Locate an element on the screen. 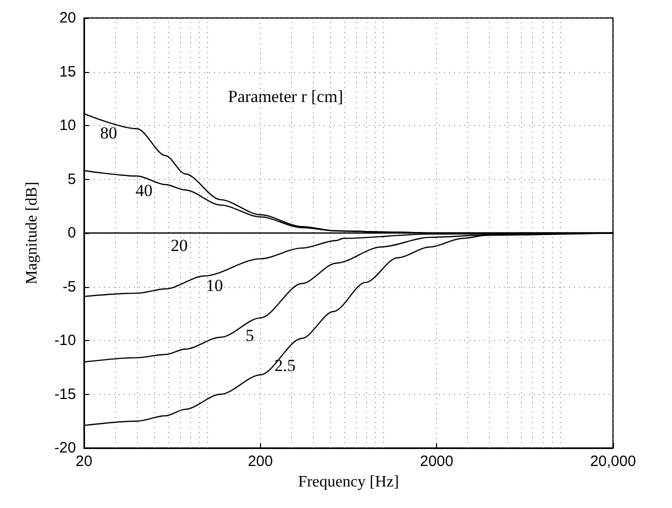 The image size is (672, 508). x-axis-title: Frequency [Hz] is located at coordinates (348, 482).